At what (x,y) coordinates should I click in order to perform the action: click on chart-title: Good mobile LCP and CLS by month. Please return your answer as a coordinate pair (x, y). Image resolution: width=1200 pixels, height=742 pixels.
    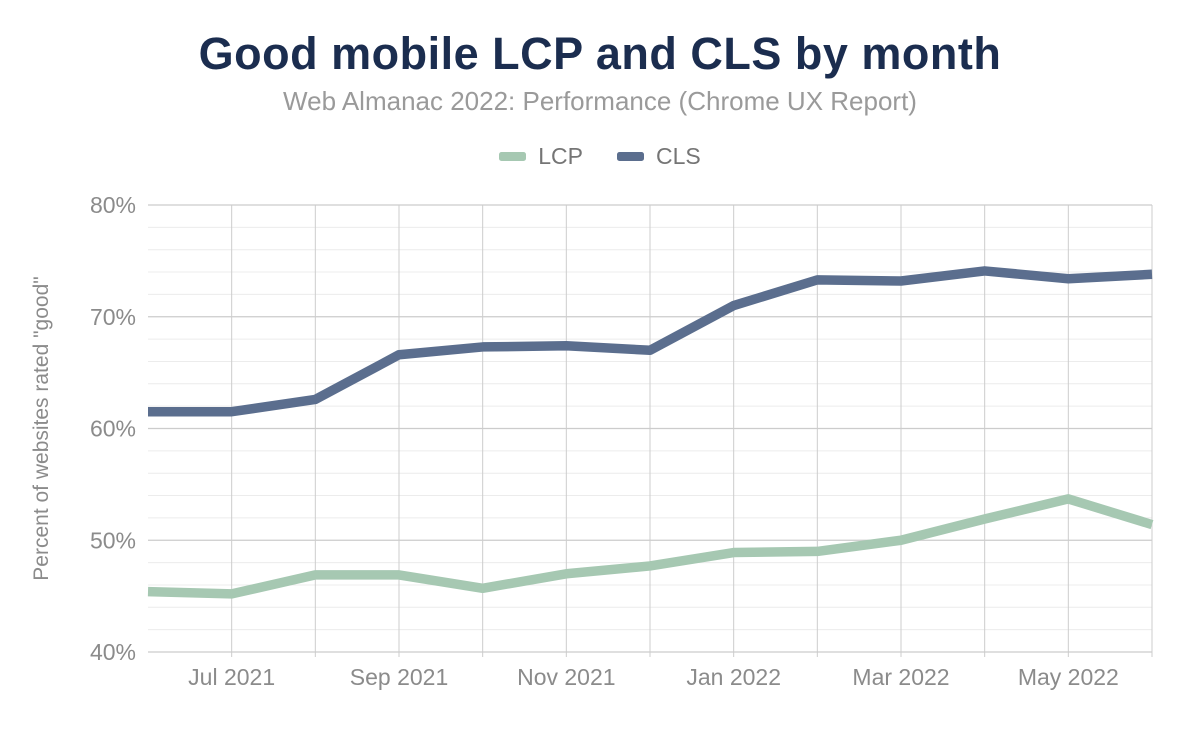
    Looking at the image, I should click on (600, 53).